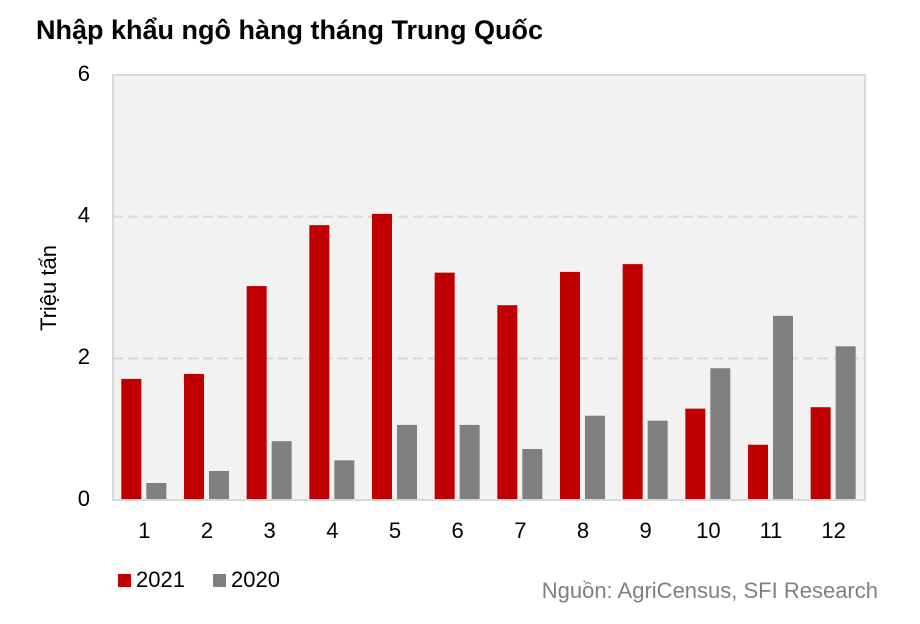 This screenshot has width=920, height=624. Describe the element at coordinates (270, 530) in the screenshot. I see `x-tick-label: 3` at that location.